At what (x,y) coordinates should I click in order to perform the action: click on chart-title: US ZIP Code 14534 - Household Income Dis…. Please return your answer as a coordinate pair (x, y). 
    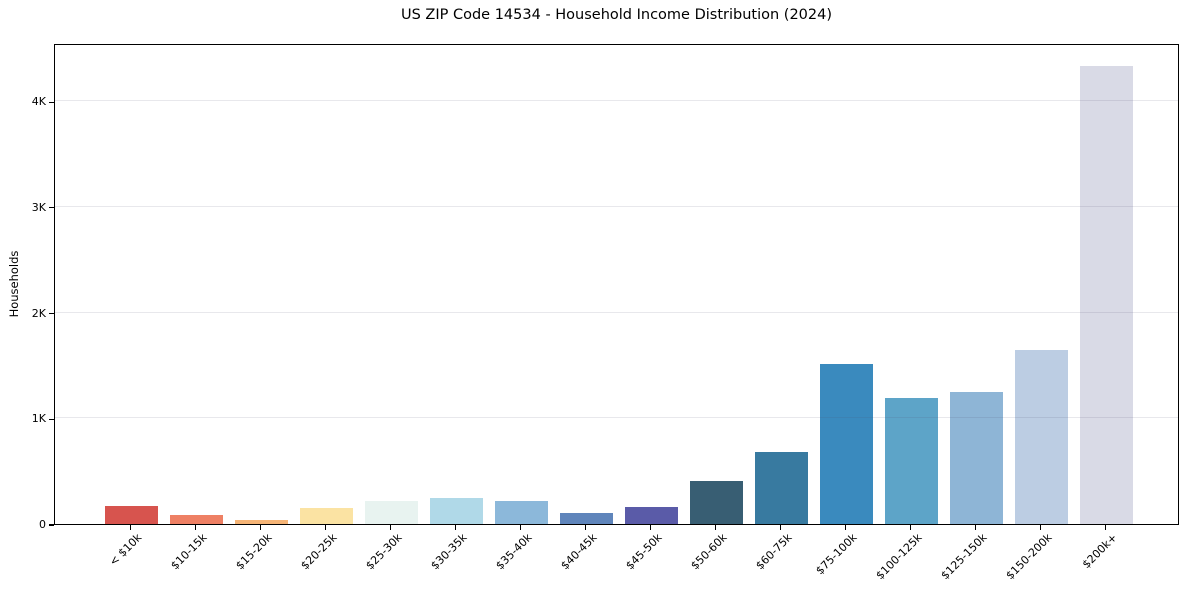
    Looking at the image, I should click on (616, 15).